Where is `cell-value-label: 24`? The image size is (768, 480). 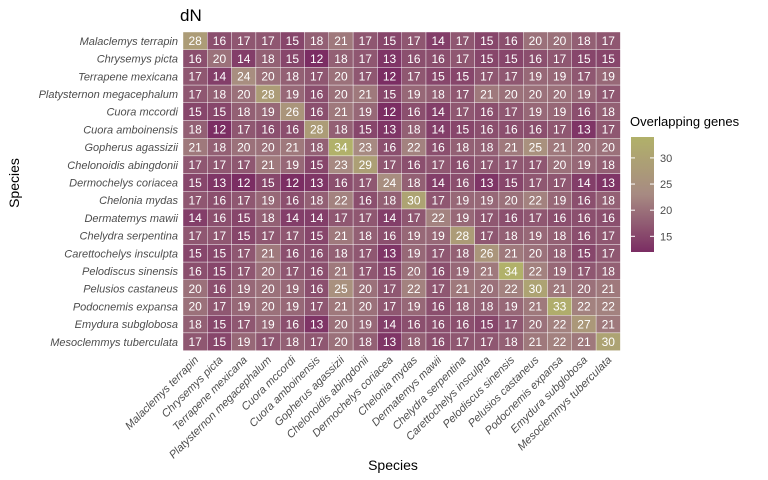 cell-value-label: 24 is located at coordinates (390, 183).